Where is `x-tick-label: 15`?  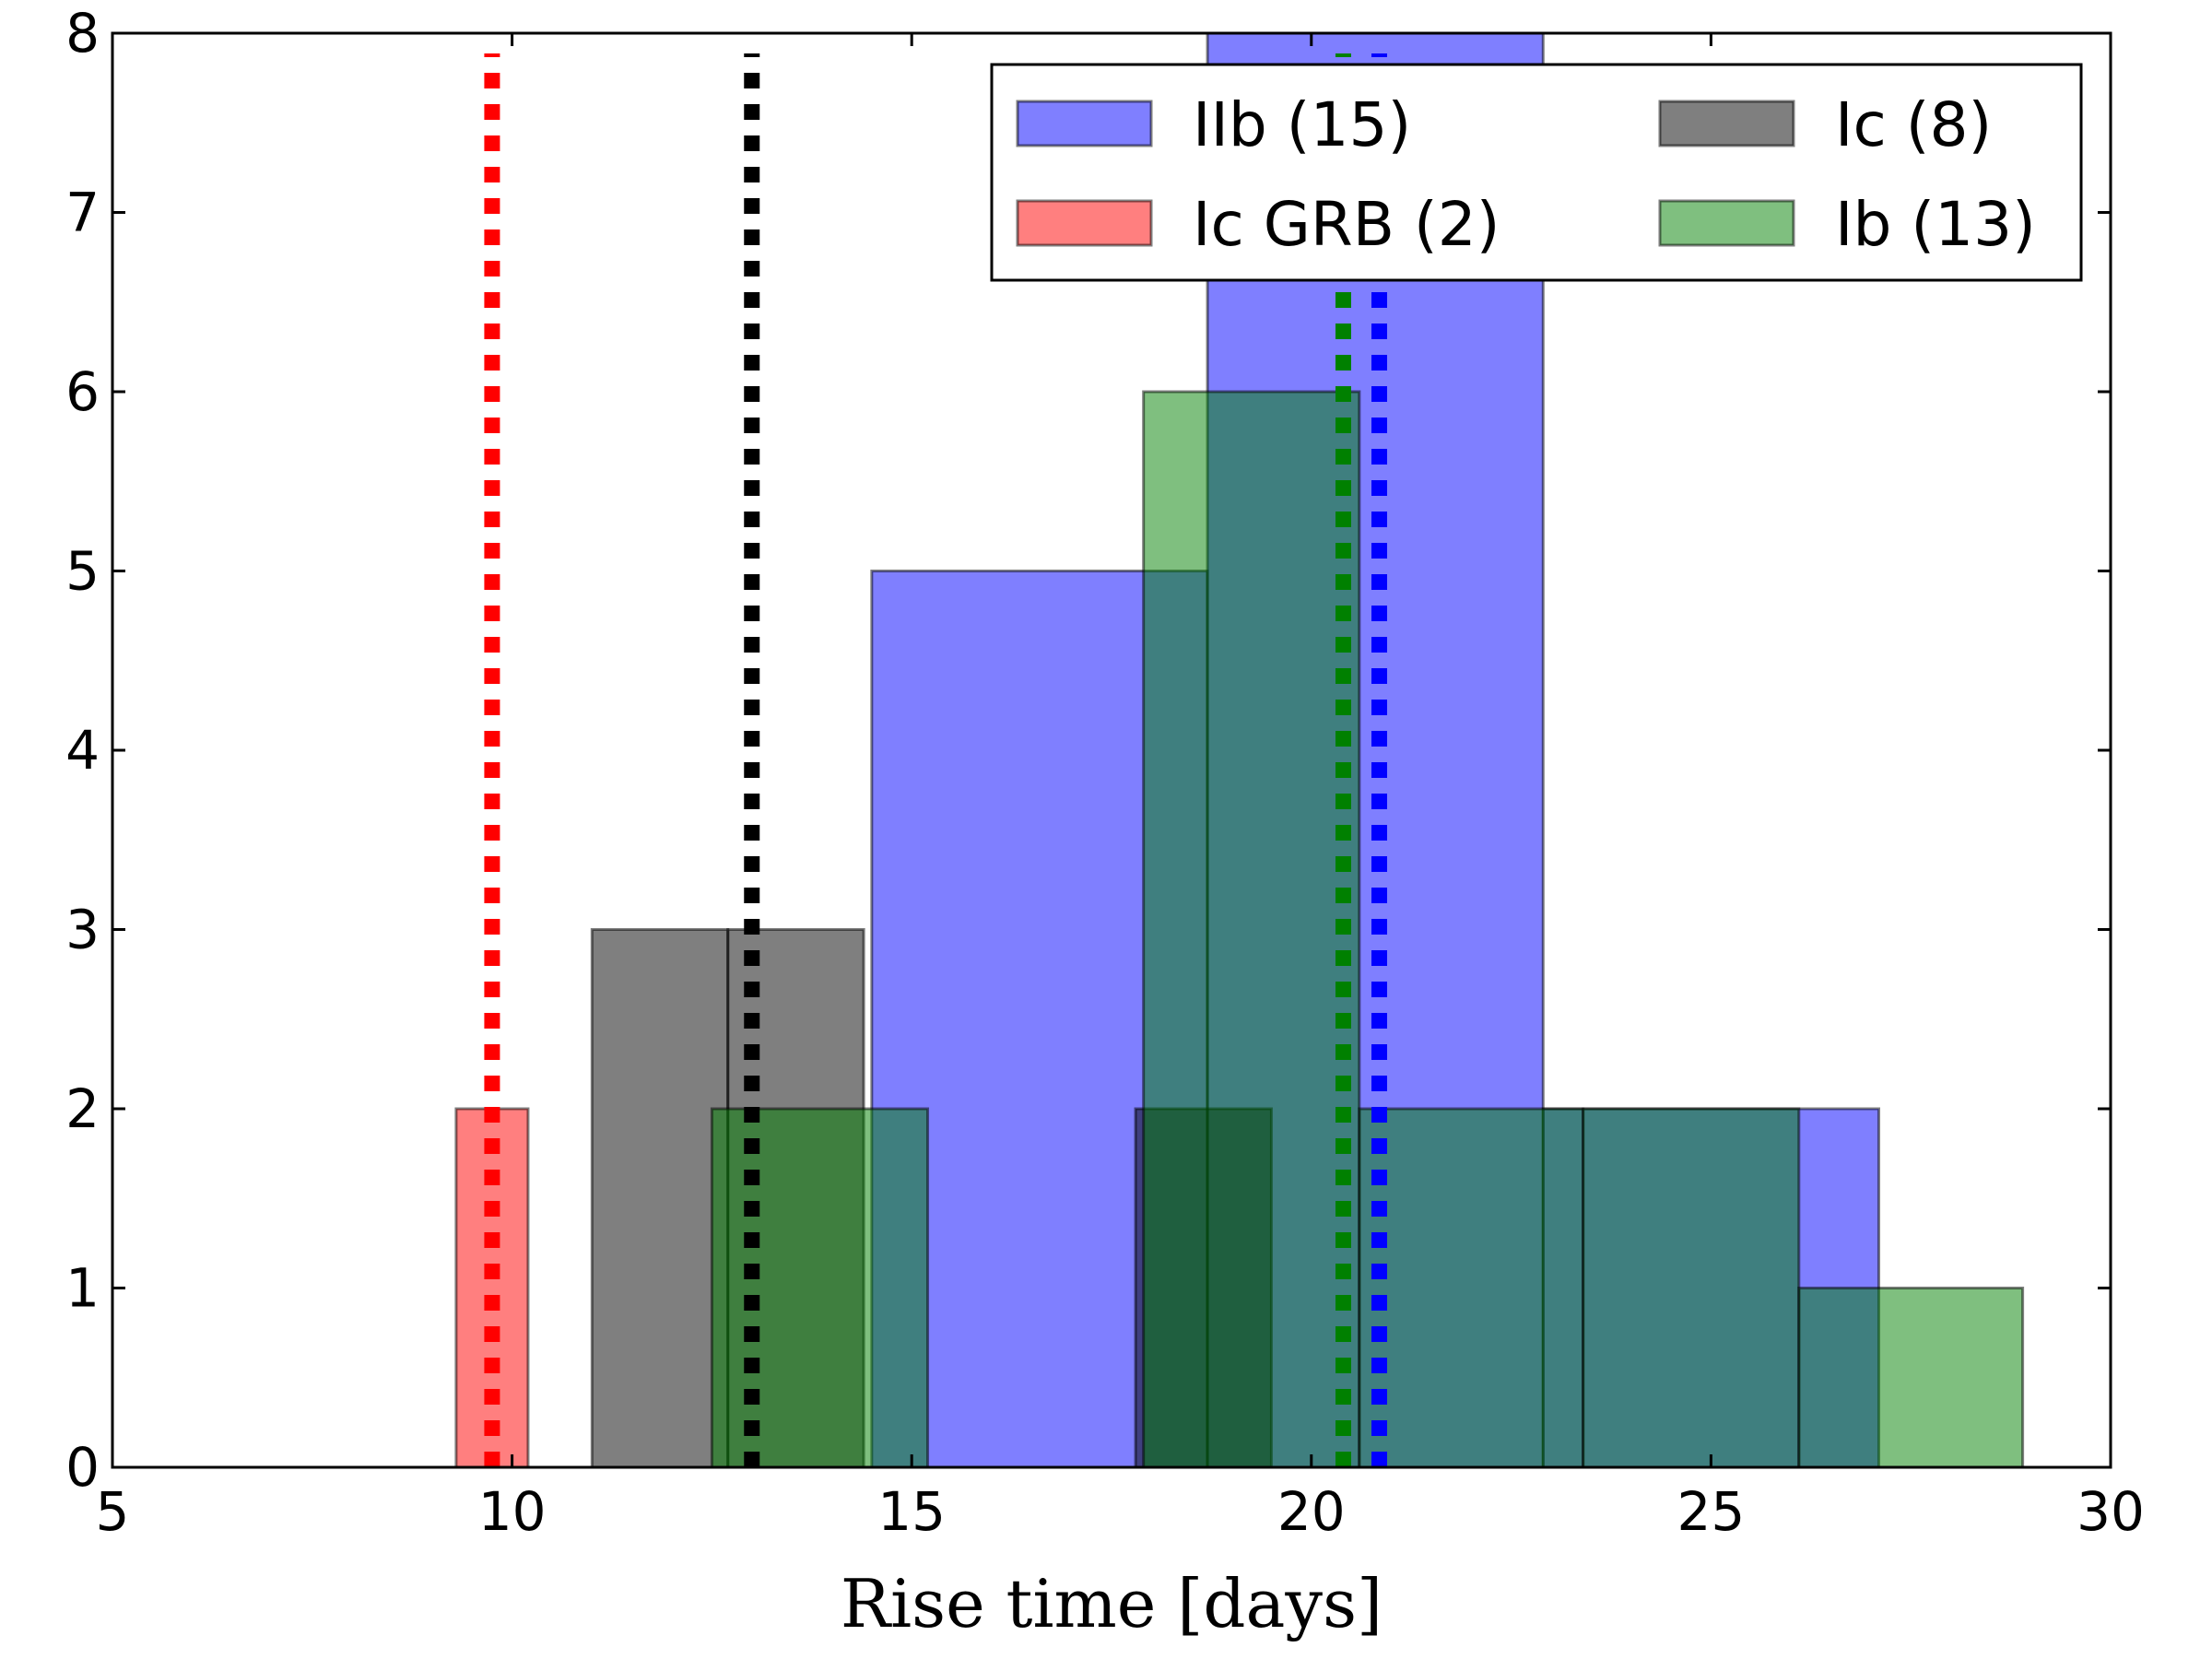
x-tick-label: 15 is located at coordinates (911, 1511).